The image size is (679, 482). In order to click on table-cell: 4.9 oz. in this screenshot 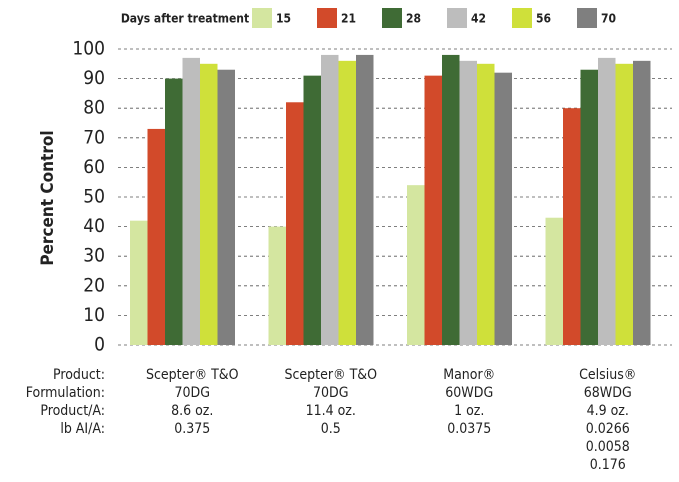, I will do `click(608, 411)`.